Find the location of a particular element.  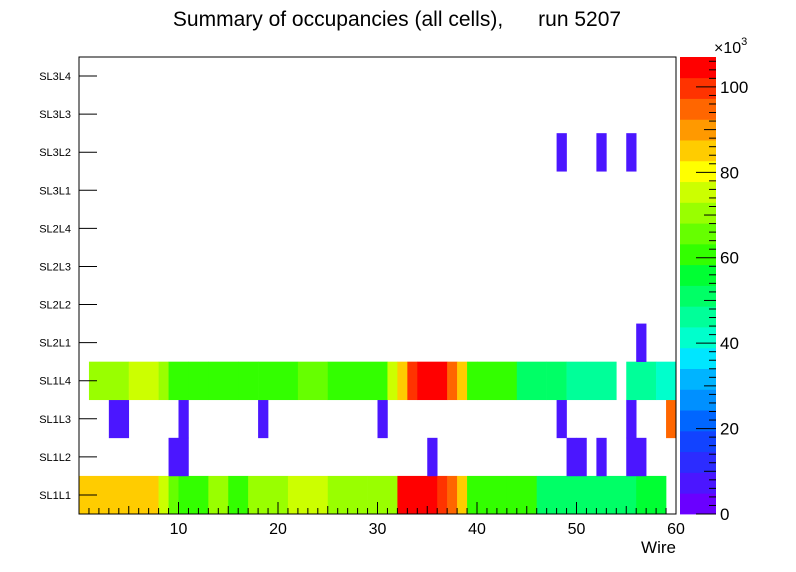

z-axis-multiplier: ×10³ is located at coordinates (730, 46).